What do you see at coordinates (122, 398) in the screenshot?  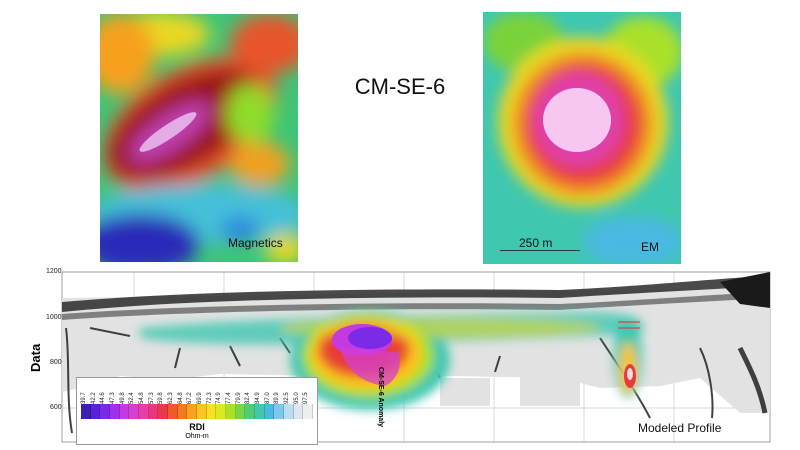 I see `legend-value: 49.8` at bounding box center [122, 398].